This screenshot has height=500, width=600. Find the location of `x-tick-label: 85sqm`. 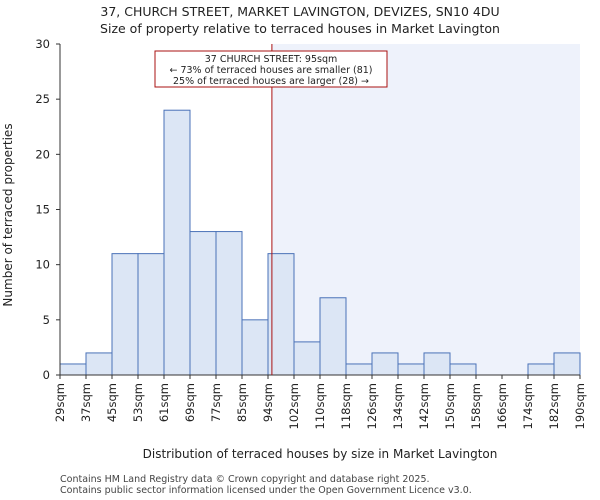

x-tick-label: 85sqm is located at coordinates (242, 402).